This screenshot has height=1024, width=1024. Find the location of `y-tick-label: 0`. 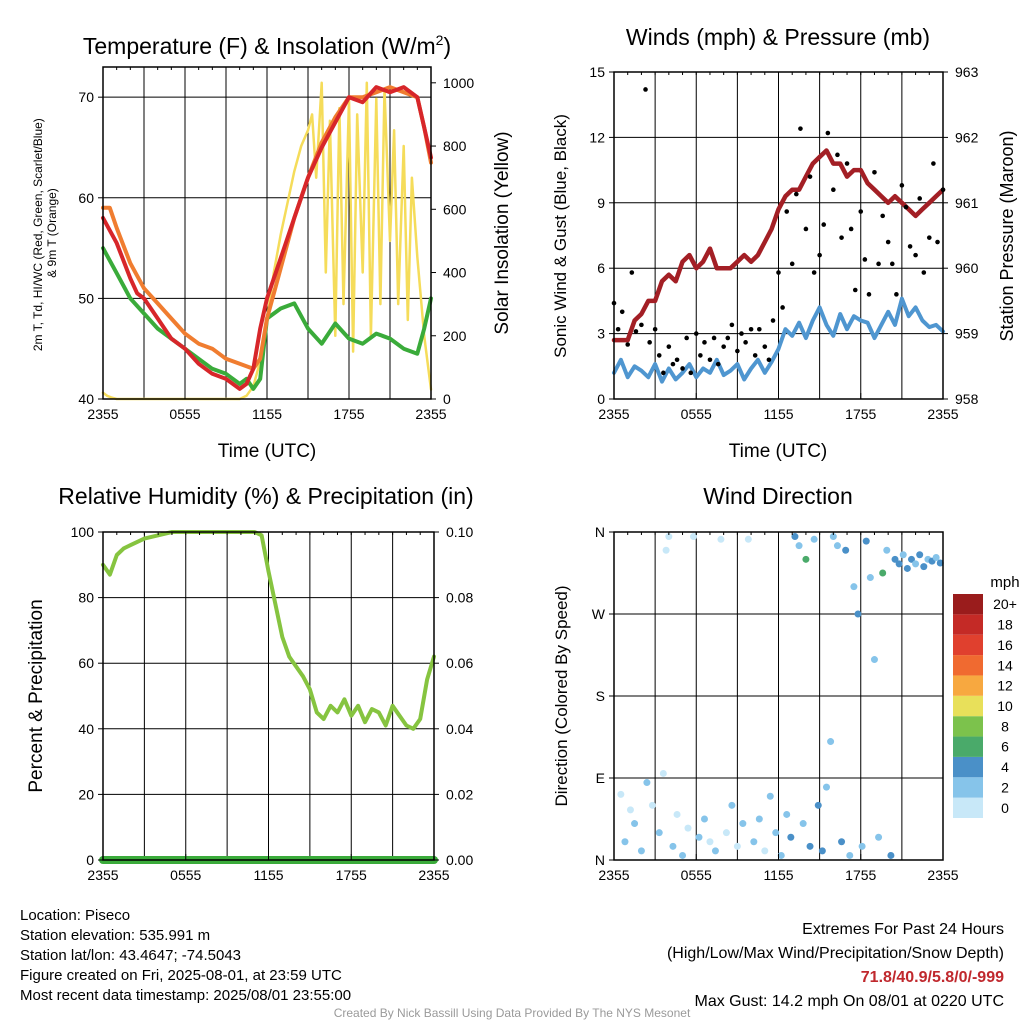

y-tick-label: 0 is located at coordinates (601, 399).